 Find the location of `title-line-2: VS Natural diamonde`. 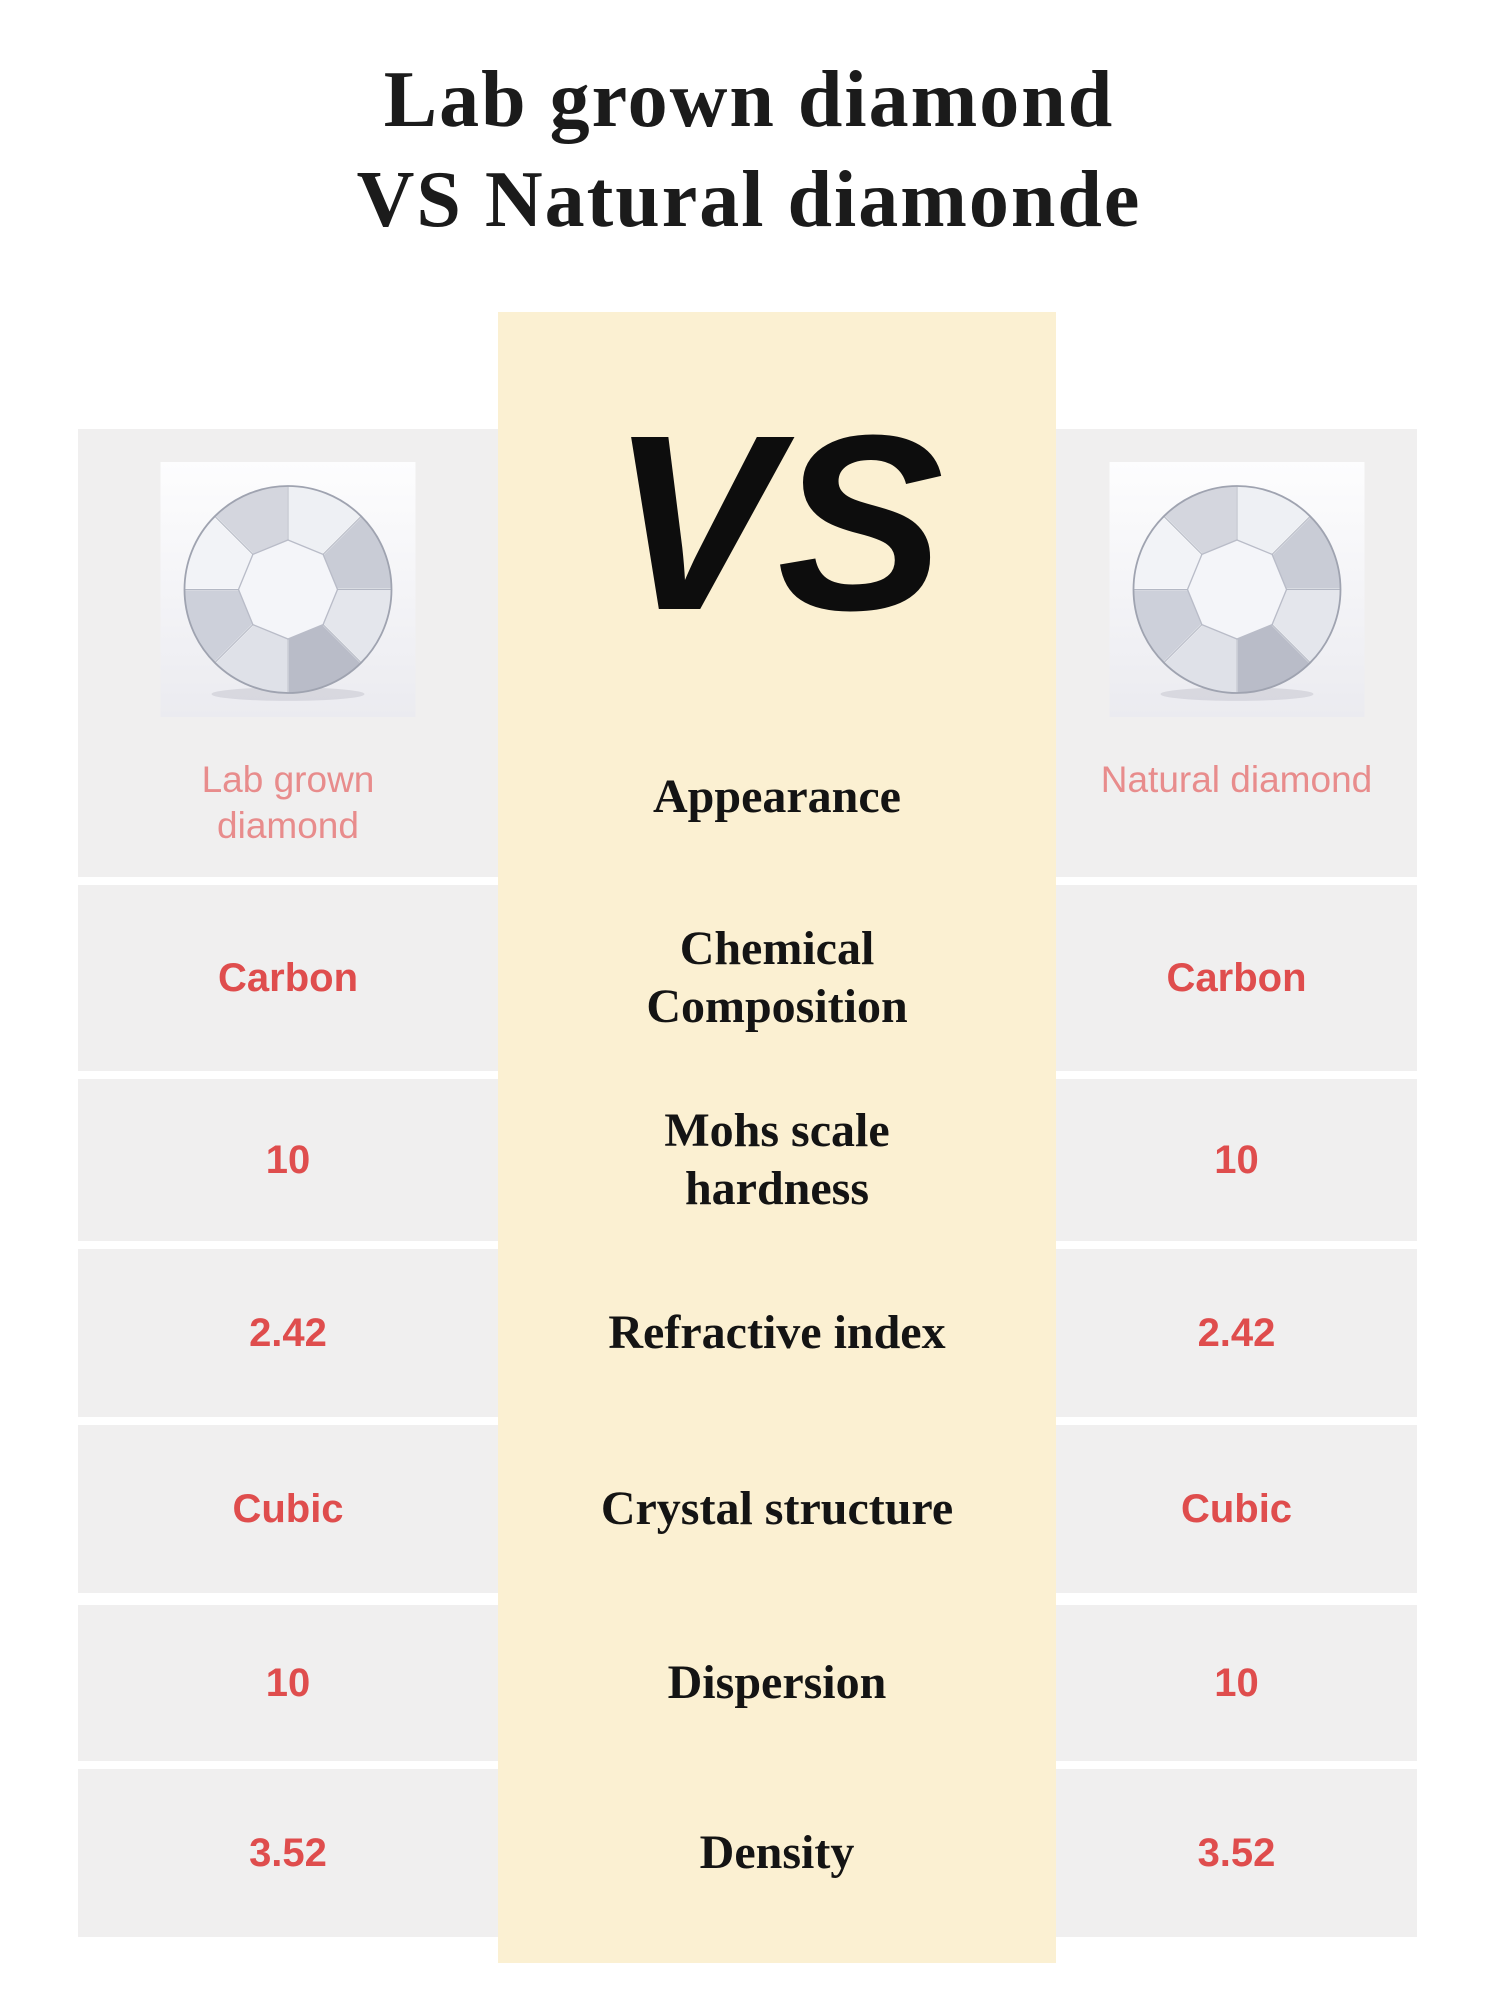

title-line-2: VS Natural diamonde is located at coordinates (749, 200).